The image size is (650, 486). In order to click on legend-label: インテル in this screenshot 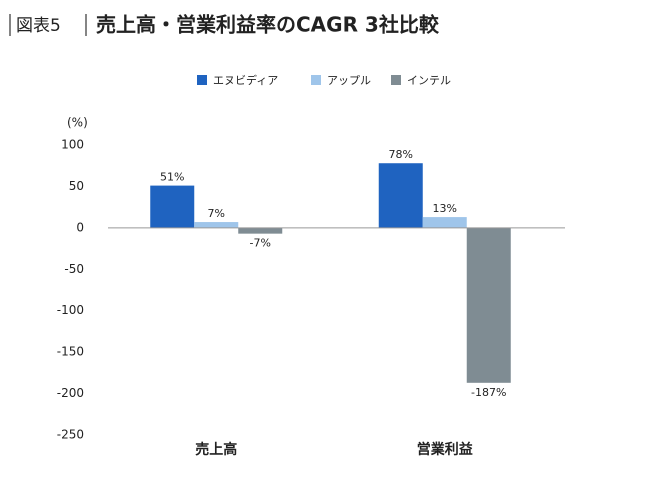, I will do `click(429, 80)`.